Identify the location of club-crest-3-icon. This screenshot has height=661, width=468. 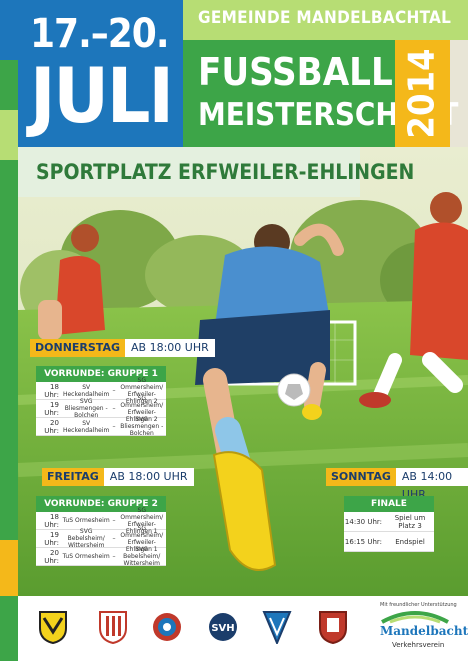
(167, 627).